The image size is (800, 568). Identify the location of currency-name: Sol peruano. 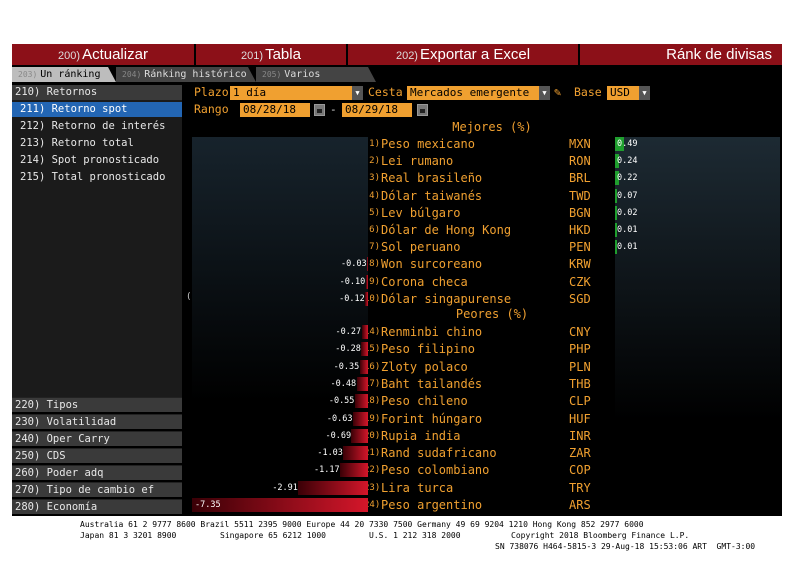
(421, 247).